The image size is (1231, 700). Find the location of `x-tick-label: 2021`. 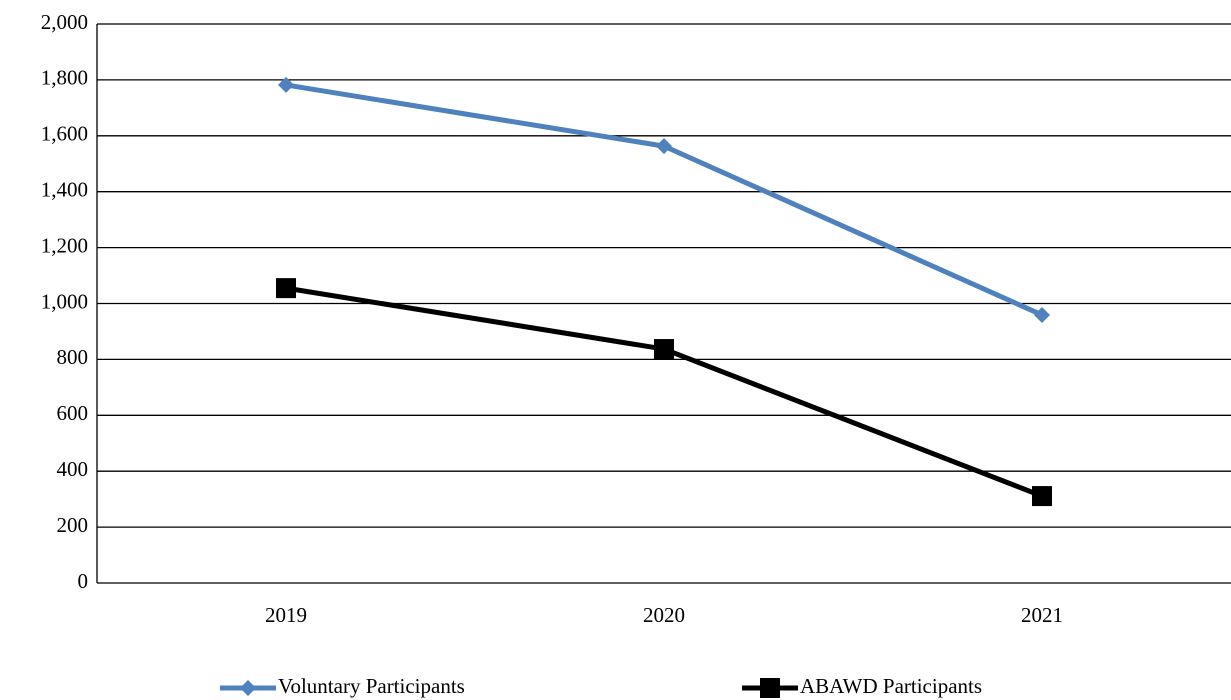

x-tick-label: 2021 is located at coordinates (1042, 615).